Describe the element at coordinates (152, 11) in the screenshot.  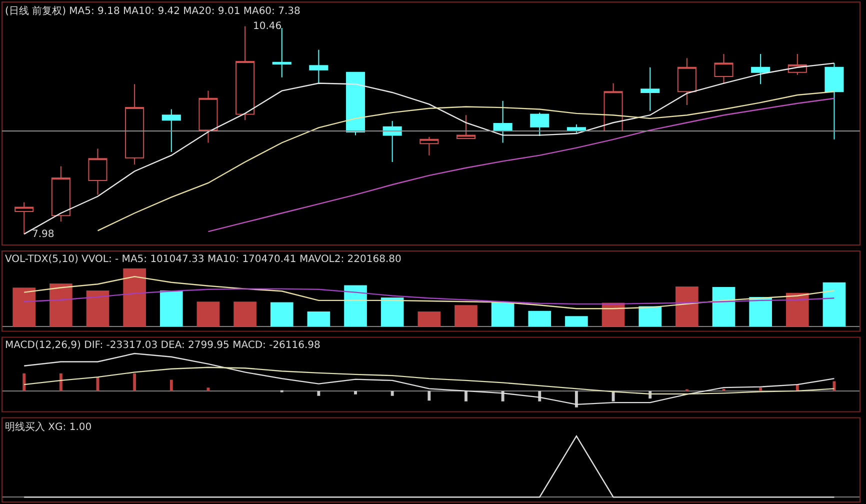
I see `chart-title: (日线 前复权) MA5: 9.18 MA10: 9.42 MA20: 9.01 MA60: 7.38` at that location.